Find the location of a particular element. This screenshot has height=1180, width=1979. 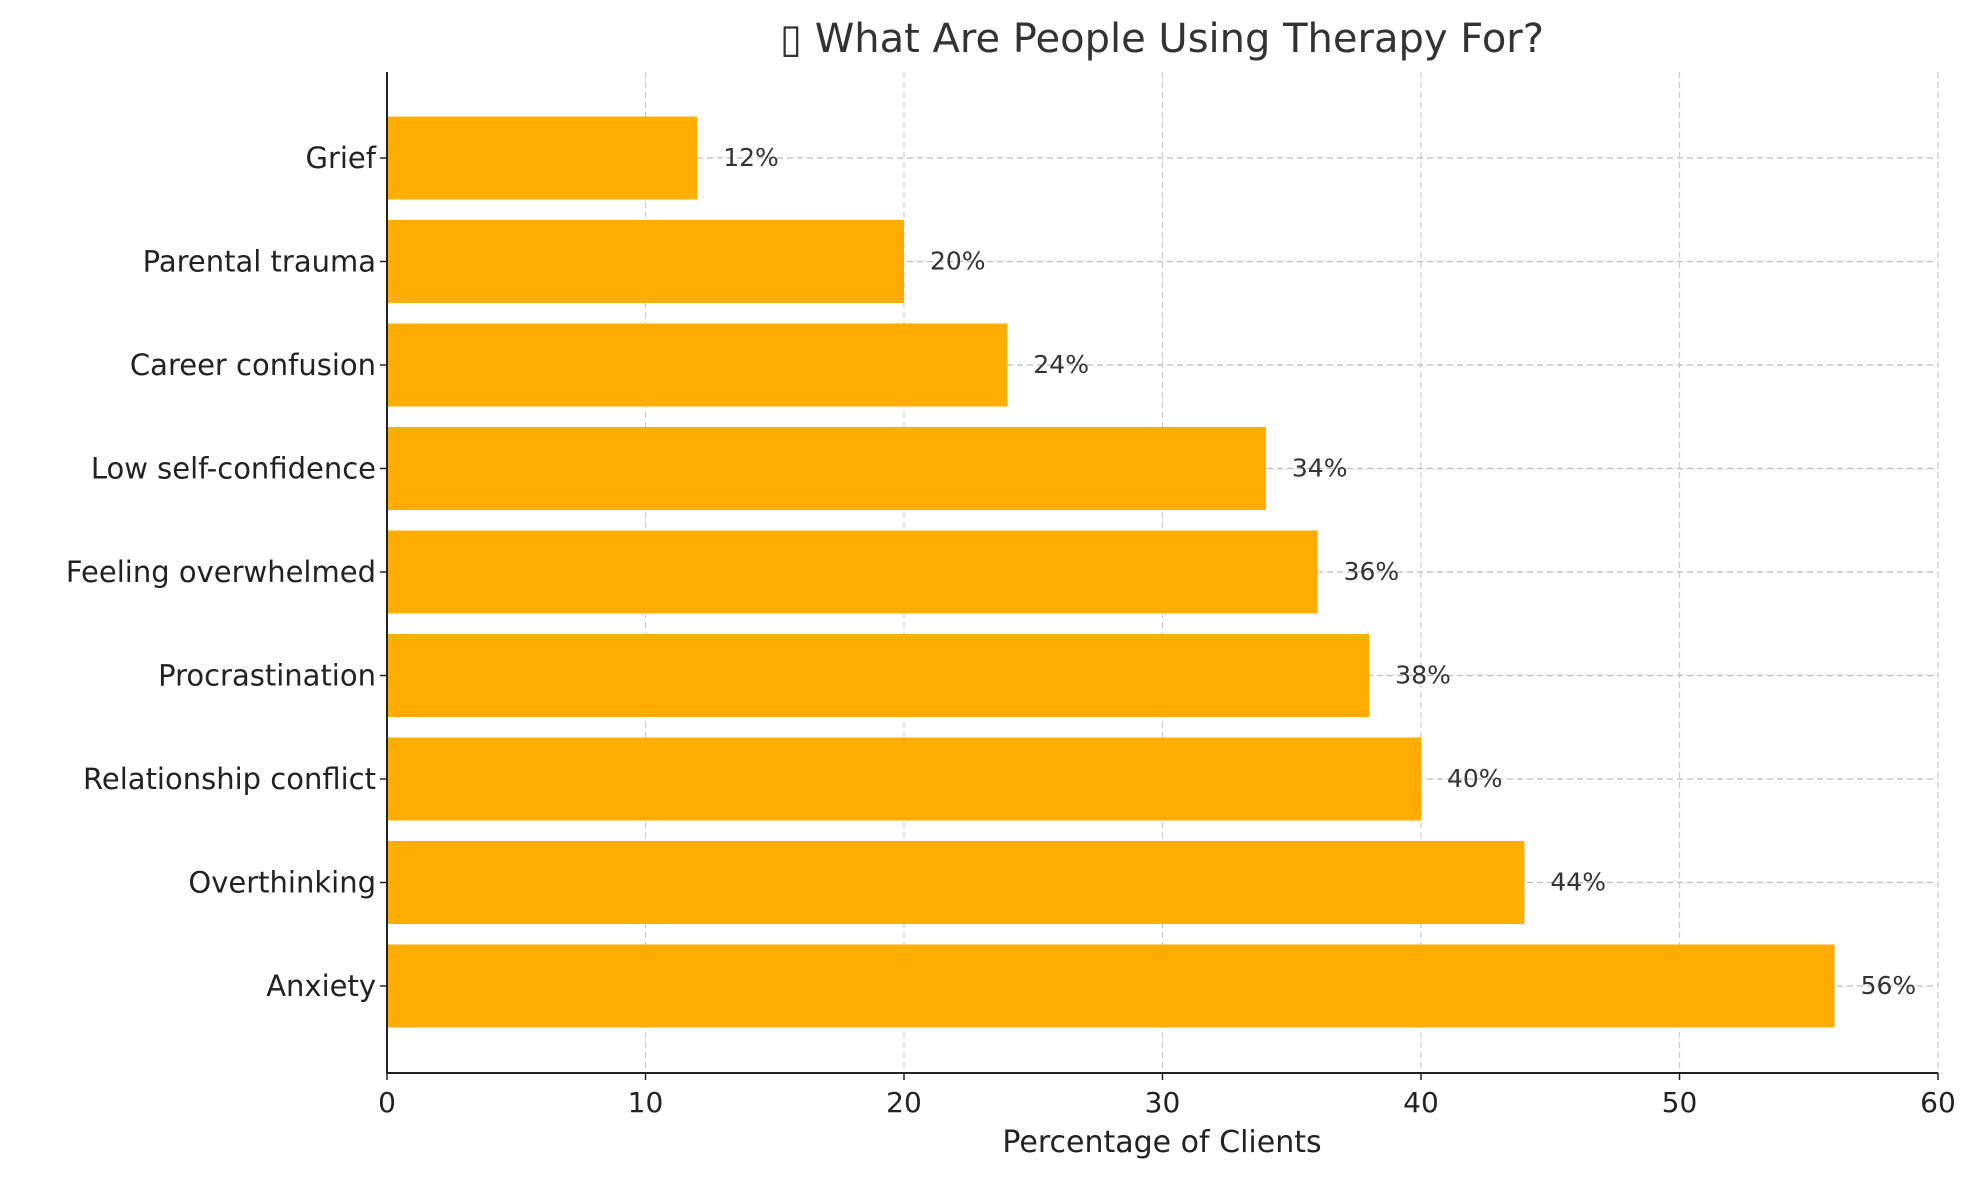

data-label: 12% is located at coordinates (751, 157).